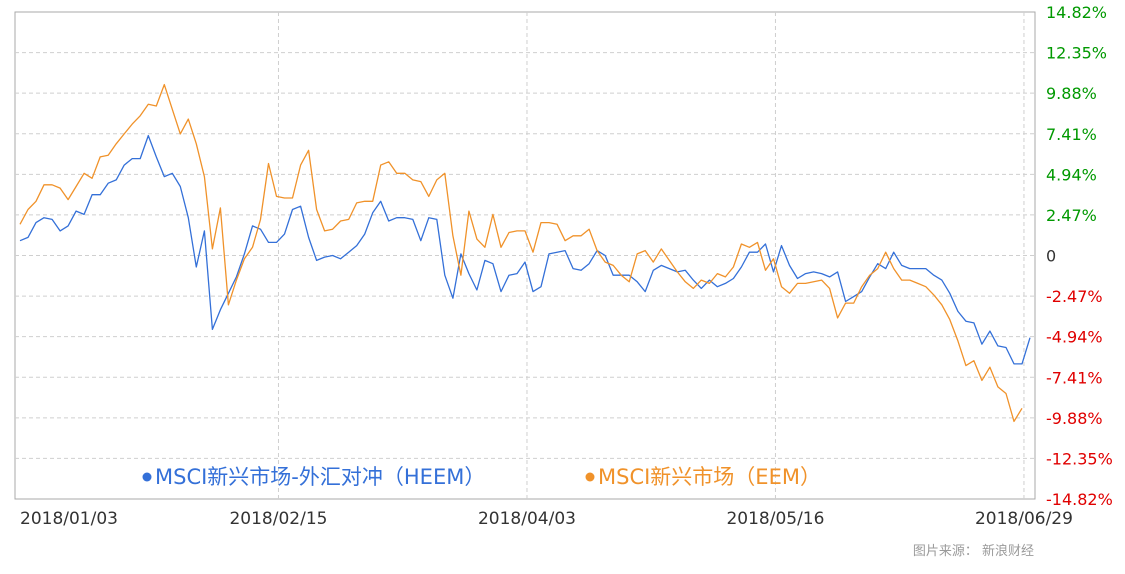 This screenshot has width=1125, height=574. What do you see at coordinates (1074, 337) in the screenshot?
I see `y-tick-label: -4.94%` at bounding box center [1074, 337].